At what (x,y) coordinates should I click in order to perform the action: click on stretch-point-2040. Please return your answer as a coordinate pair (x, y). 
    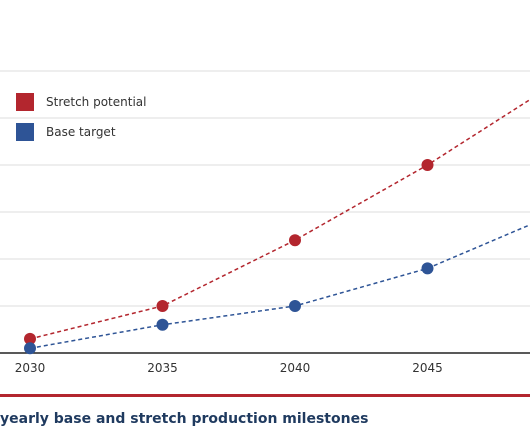
    Looking at the image, I should click on (295, 240).